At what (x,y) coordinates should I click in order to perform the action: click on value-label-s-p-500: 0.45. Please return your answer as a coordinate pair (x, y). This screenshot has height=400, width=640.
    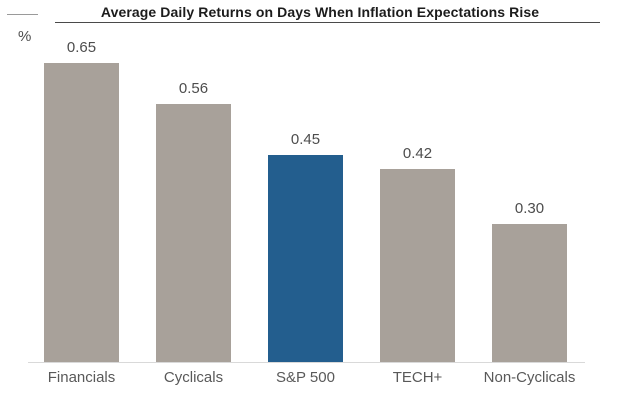
    Looking at the image, I should click on (305, 139).